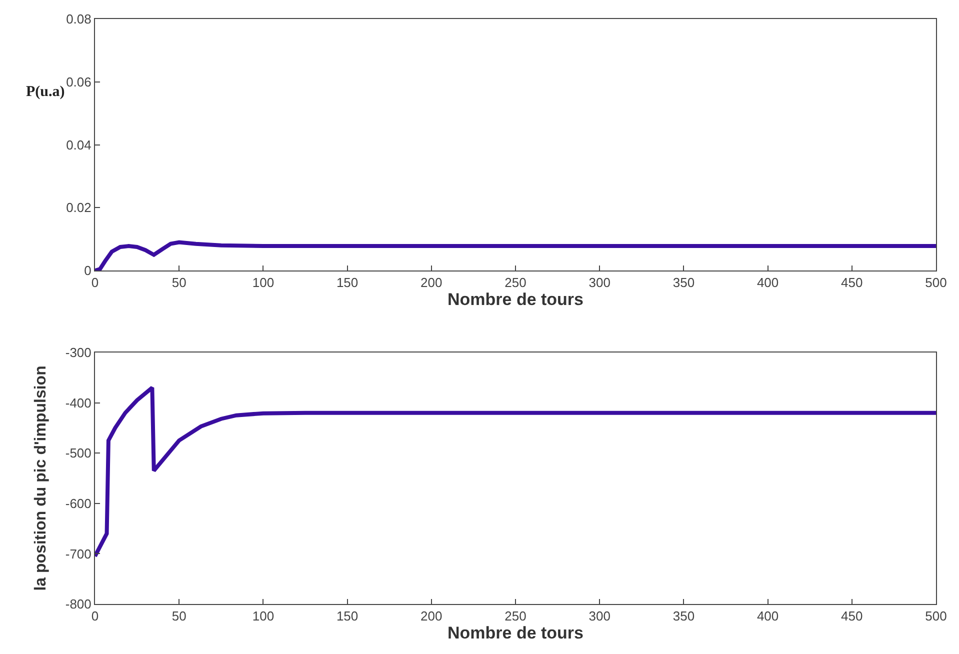 Image resolution: width=959 pixels, height=654 pixels. What do you see at coordinates (79, 82) in the screenshot?
I see `y-tick-label: 0.06` at bounding box center [79, 82].